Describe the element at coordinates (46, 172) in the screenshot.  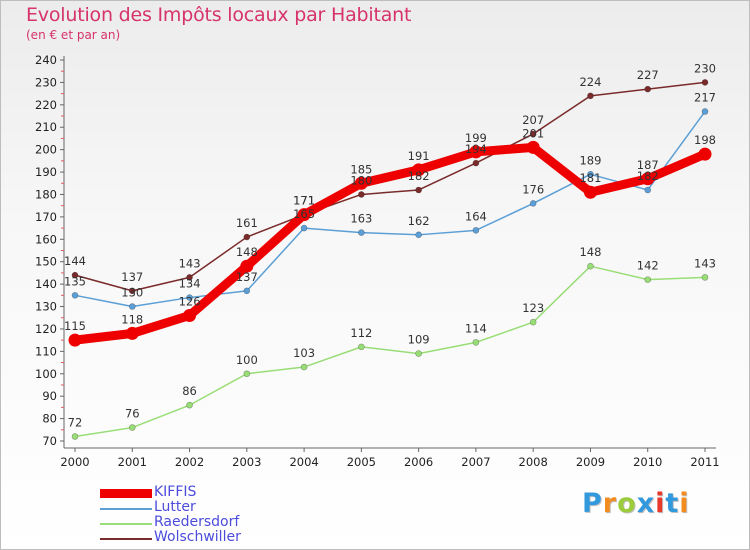
I see `y-tick-label: 190` at that location.